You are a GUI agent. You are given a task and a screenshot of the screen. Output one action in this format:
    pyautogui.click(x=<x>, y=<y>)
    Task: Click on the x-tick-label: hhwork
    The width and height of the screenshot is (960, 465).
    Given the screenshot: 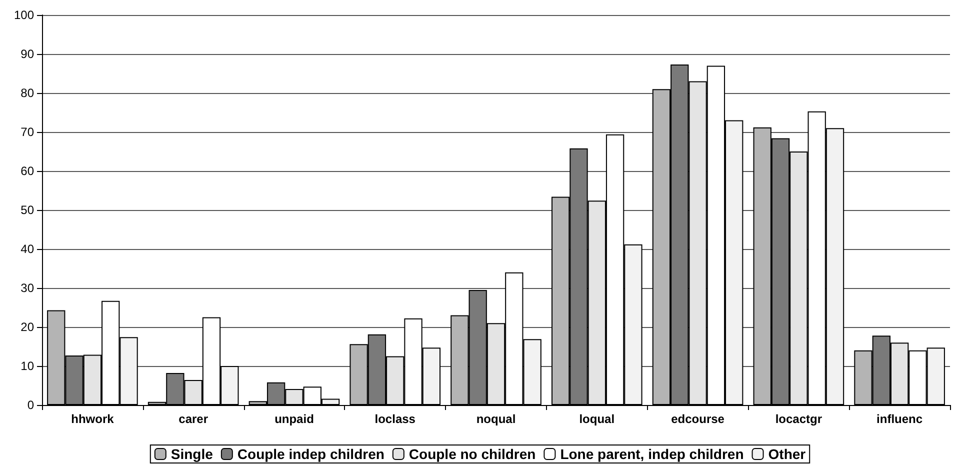 What is the action you would take?
    pyautogui.click(x=92, y=419)
    